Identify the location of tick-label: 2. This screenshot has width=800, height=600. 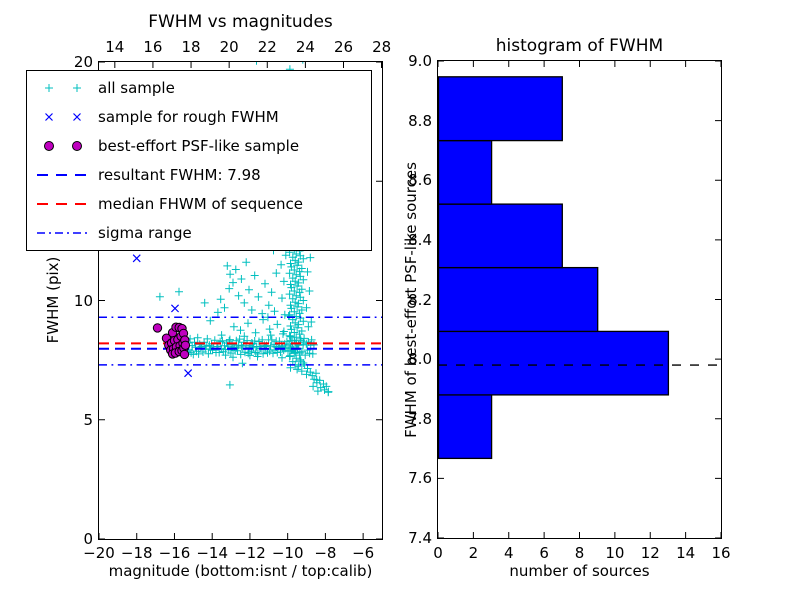
(473, 553).